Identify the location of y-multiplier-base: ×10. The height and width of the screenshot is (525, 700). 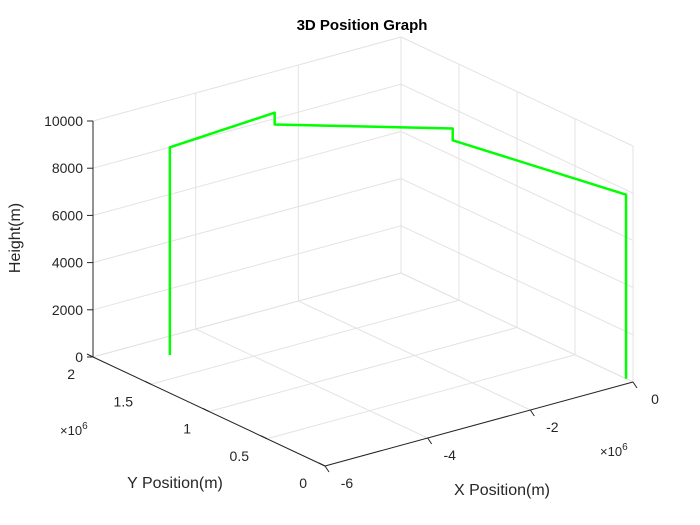
(71, 430).